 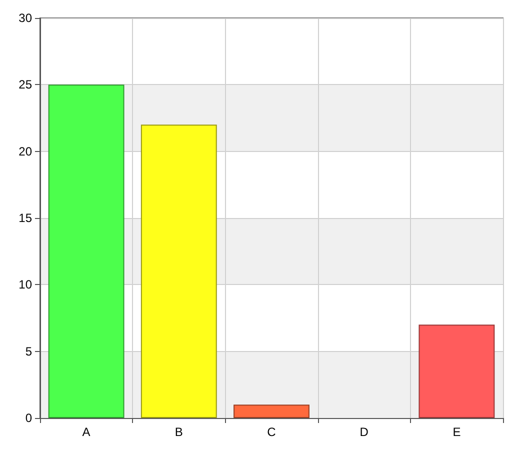 I want to click on y-tick-label: 25, so click(x=25, y=85).